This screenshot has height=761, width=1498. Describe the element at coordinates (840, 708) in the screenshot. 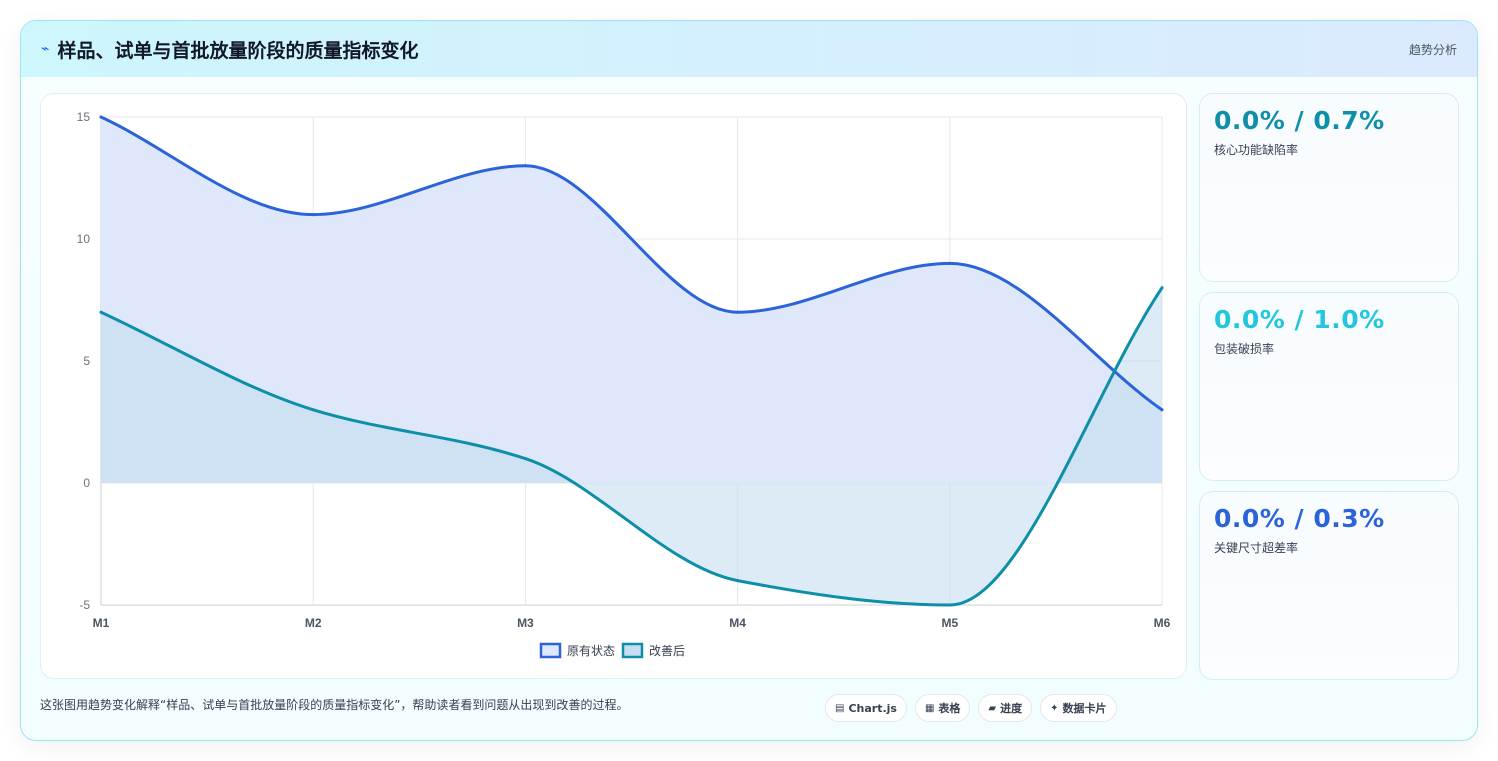

I see `chart-icon: ▤` at that location.